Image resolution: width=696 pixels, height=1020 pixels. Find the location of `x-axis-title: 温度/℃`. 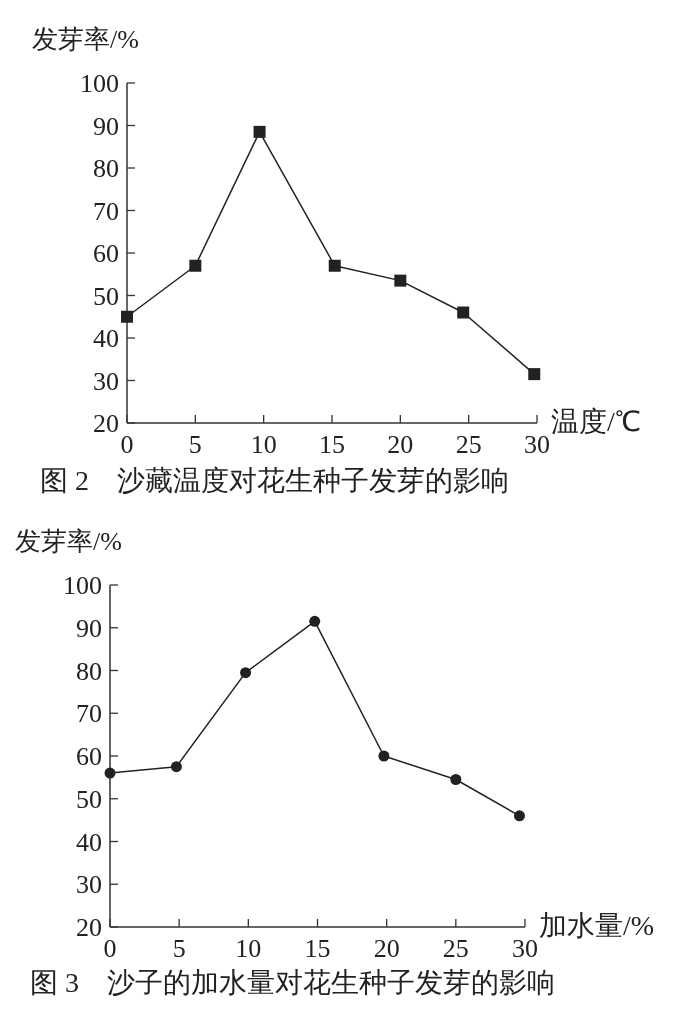

x-axis-title: 温度/℃ is located at coordinates (596, 421).